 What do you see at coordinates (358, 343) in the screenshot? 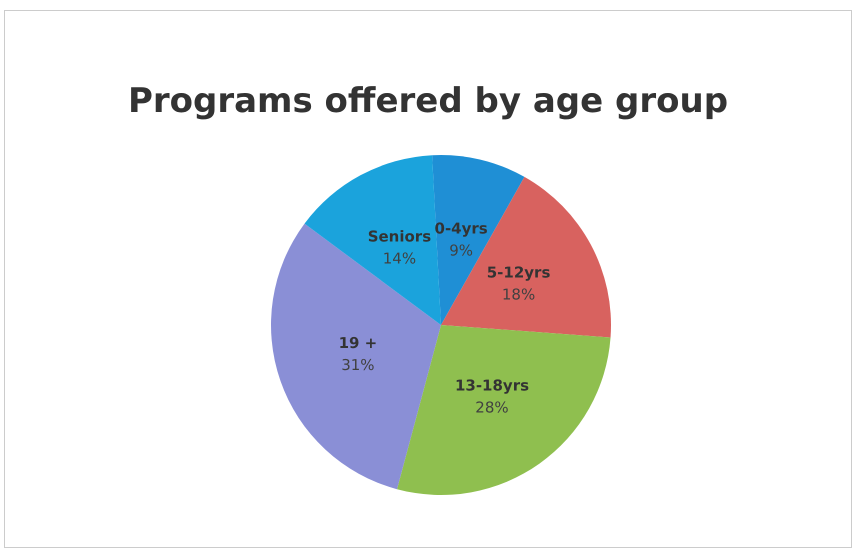
I see `slice-label: 19 +` at bounding box center [358, 343].